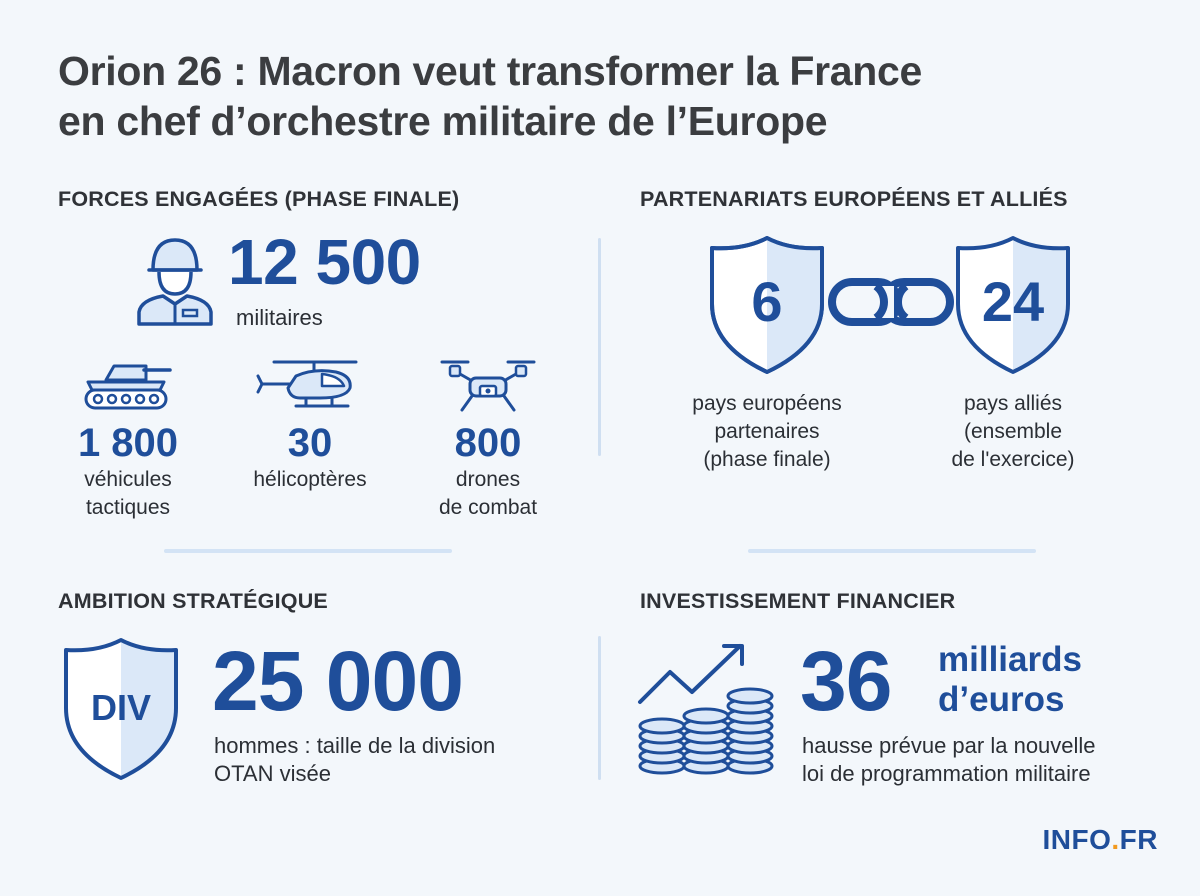 The width and height of the screenshot is (1200, 896). Describe the element at coordinates (193, 601) in the screenshot. I see `ambition-heading: AMBITION STRATÉGIQUE` at that location.